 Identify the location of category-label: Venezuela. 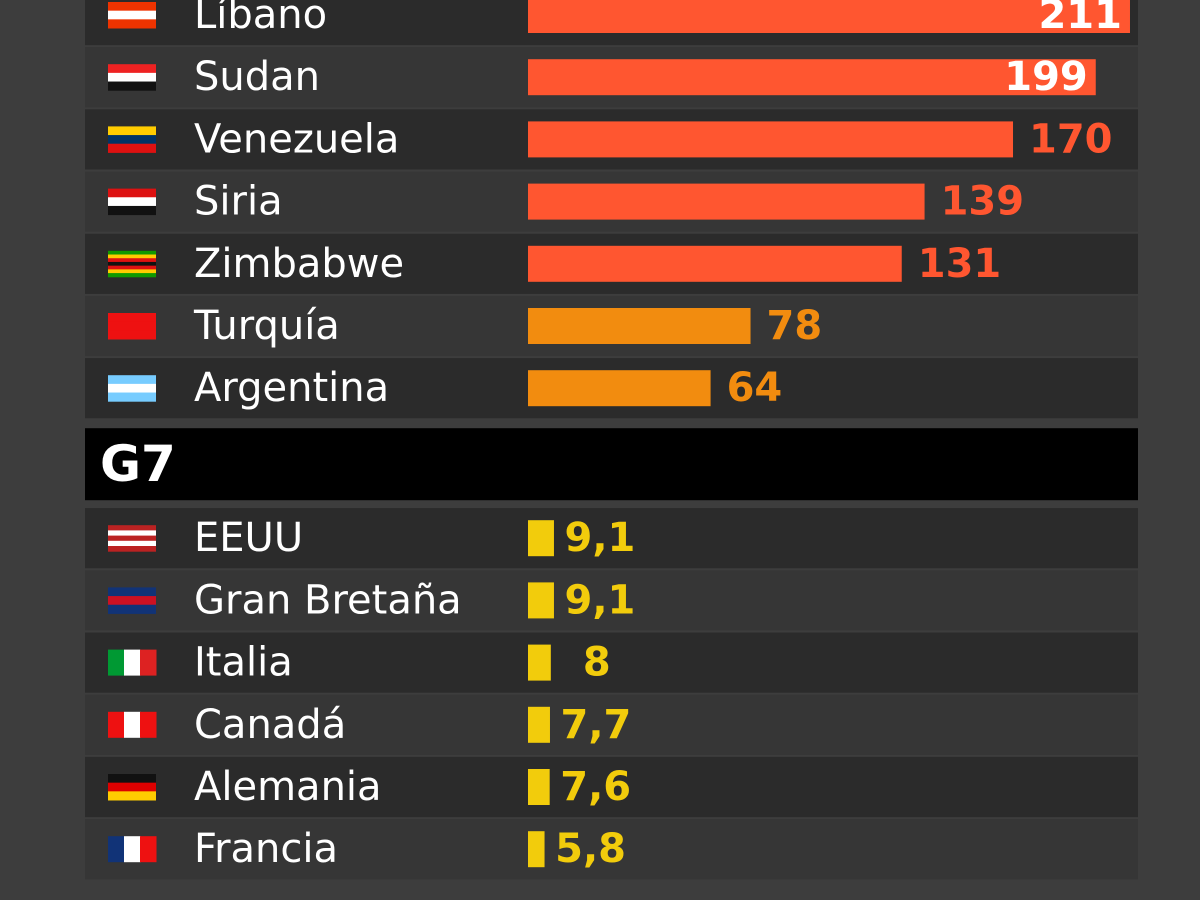
(296, 139).